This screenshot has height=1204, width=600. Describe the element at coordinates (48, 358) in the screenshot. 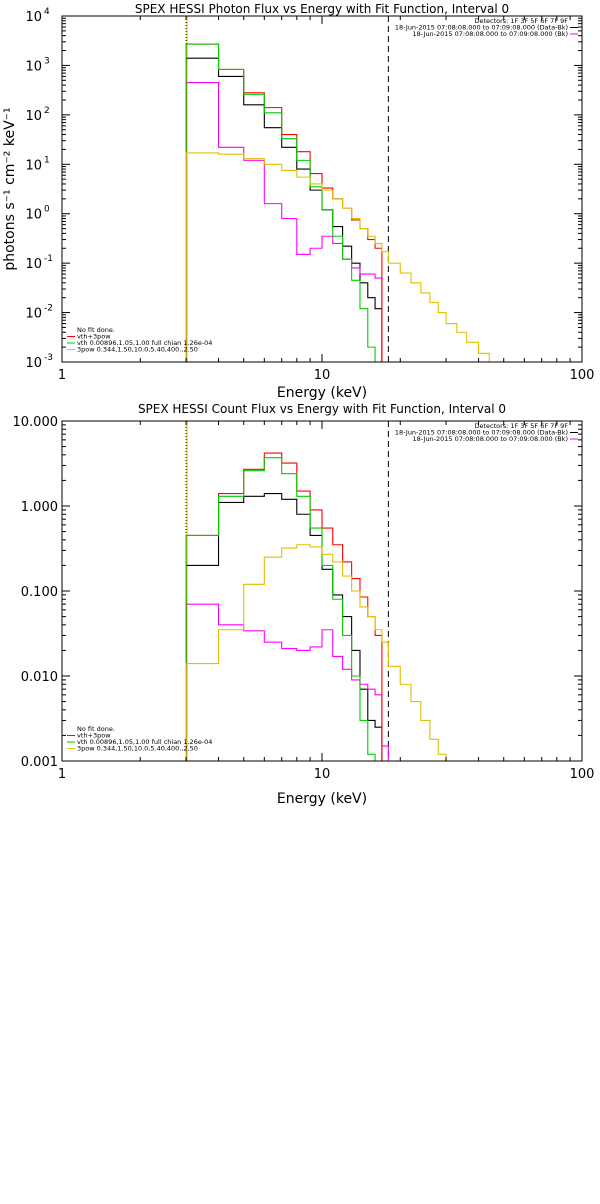

I see `y-tick-exponent: -3` at that location.